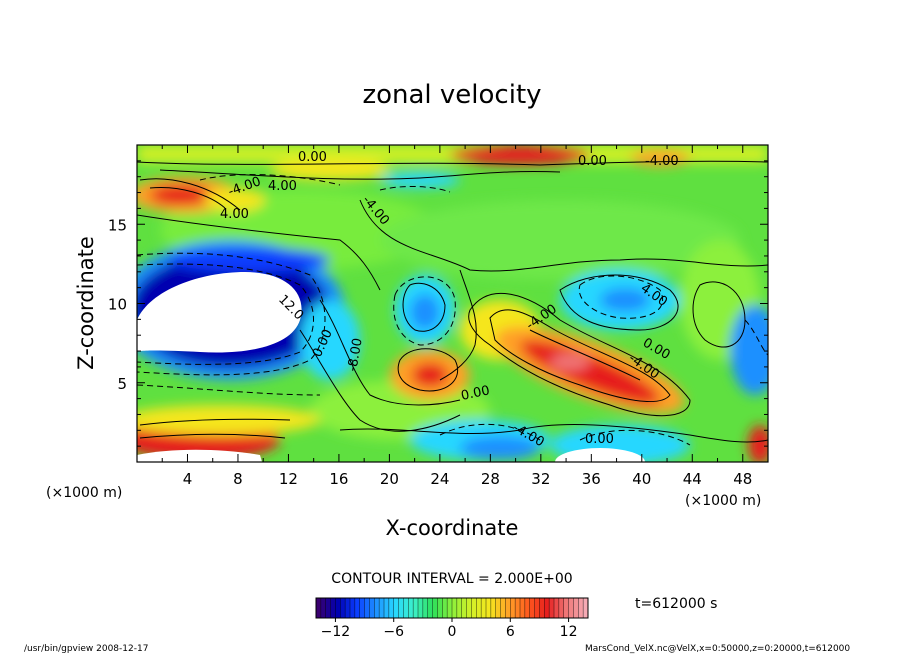 The width and height of the screenshot is (904, 654). What do you see at coordinates (117, 225) in the screenshot?
I see `y-tick-label: 15` at bounding box center [117, 225].